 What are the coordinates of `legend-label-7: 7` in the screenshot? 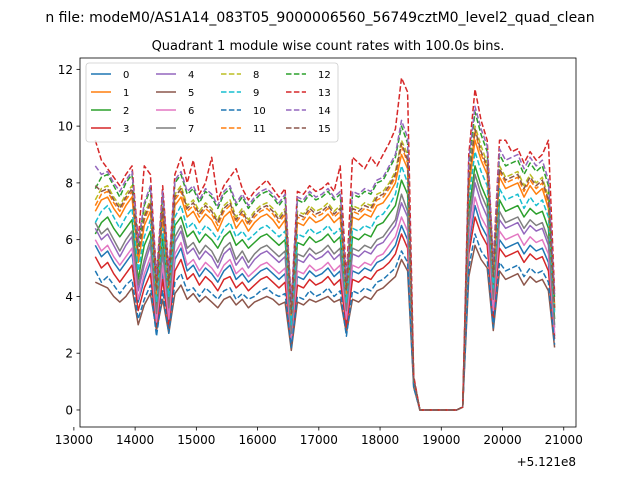 It's located at (191, 129).